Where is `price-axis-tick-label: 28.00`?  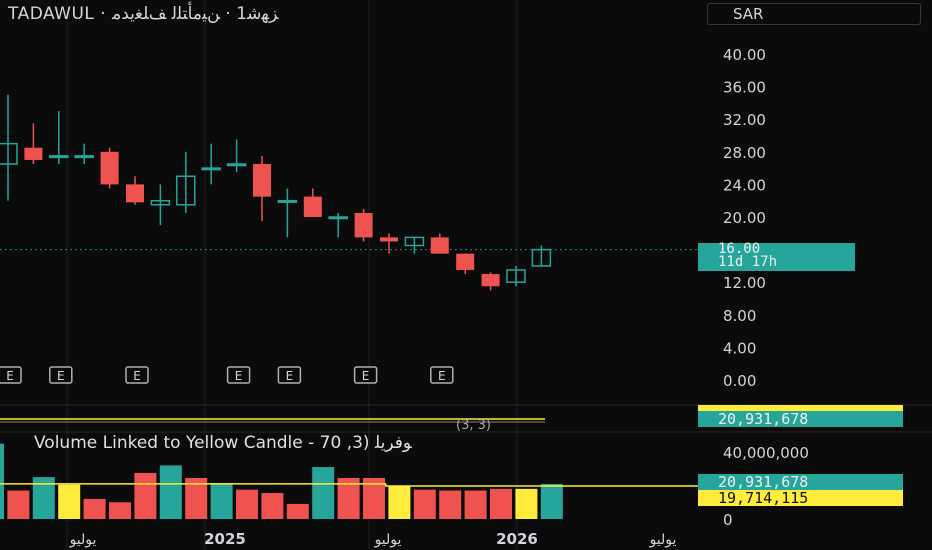
price-axis-tick-label: 28.00 is located at coordinates (744, 153).